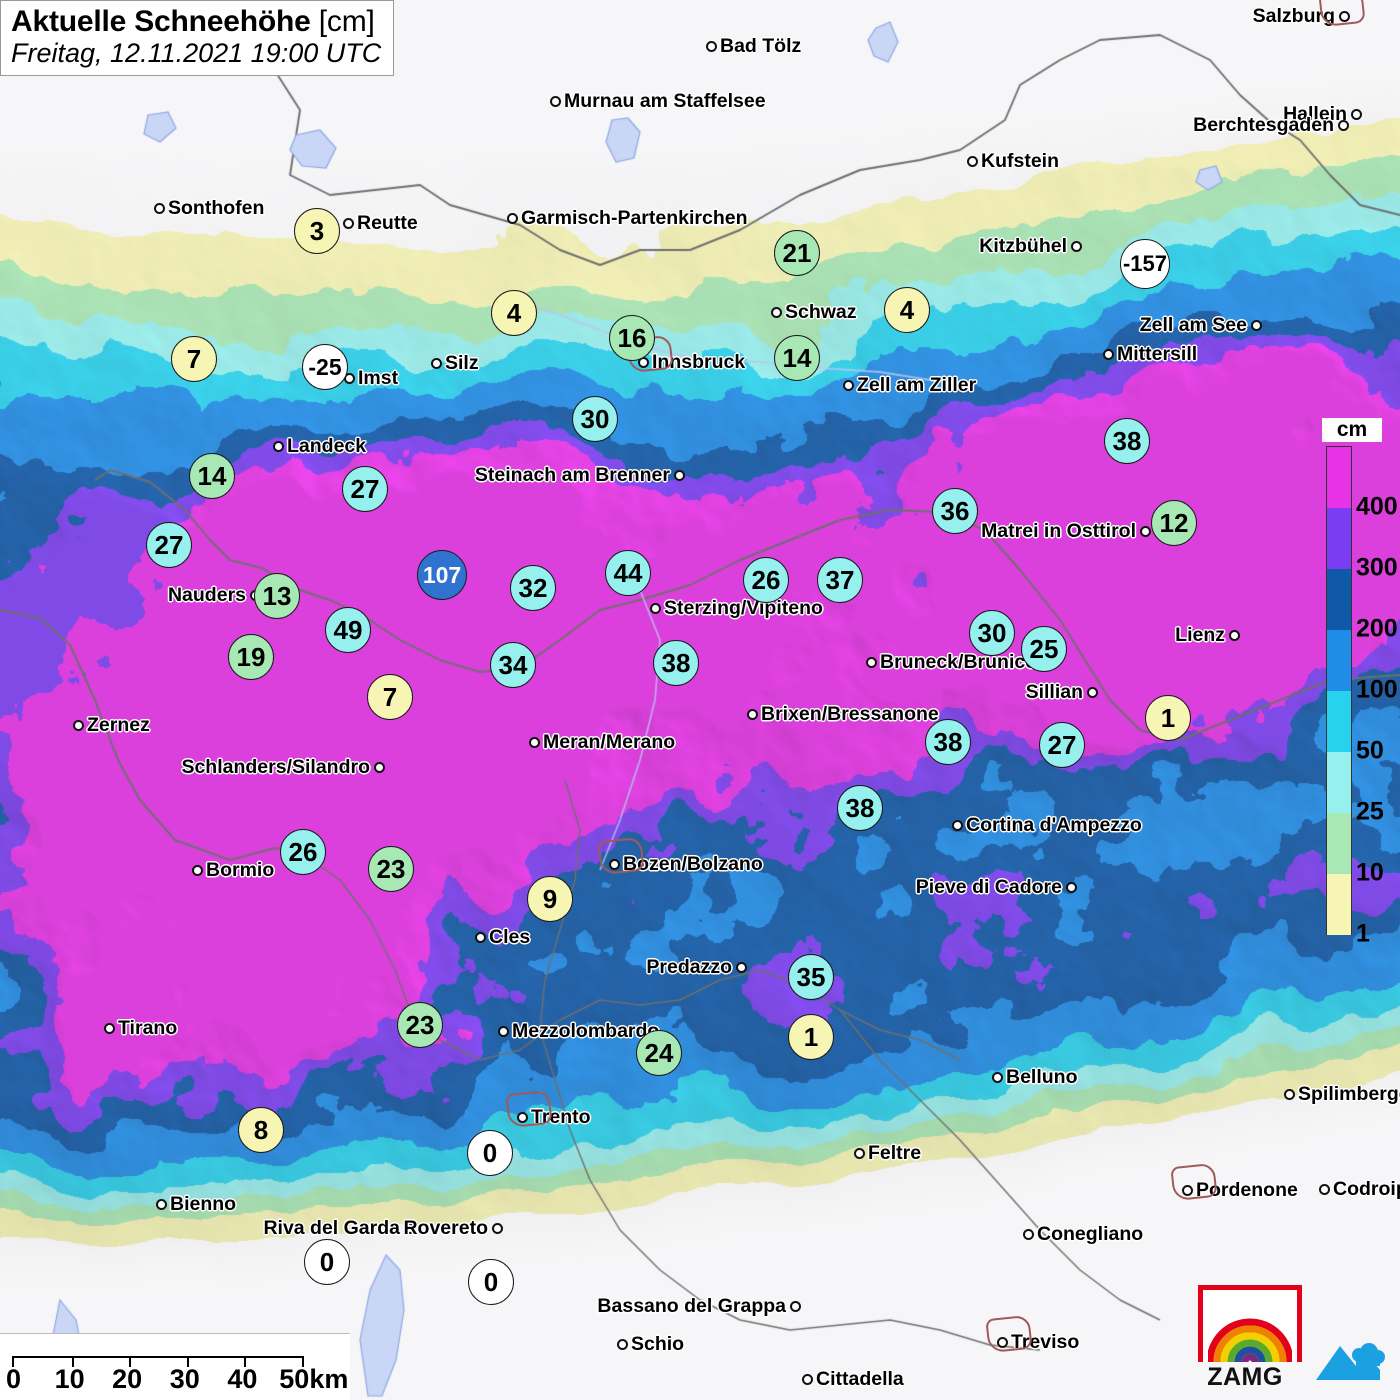 The width and height of the screenshot is (1400, 1400). I want to click on station-marker: 21, so click(797, 253).